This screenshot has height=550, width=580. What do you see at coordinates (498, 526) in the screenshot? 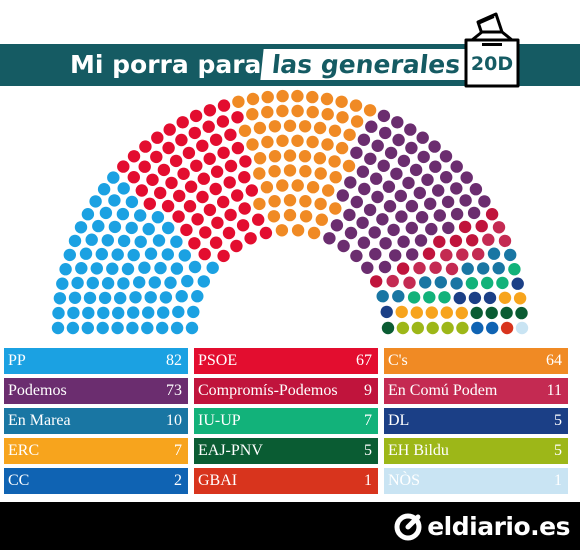
I see `logo-text: eldiario.es` at bounding box center [498, 526].